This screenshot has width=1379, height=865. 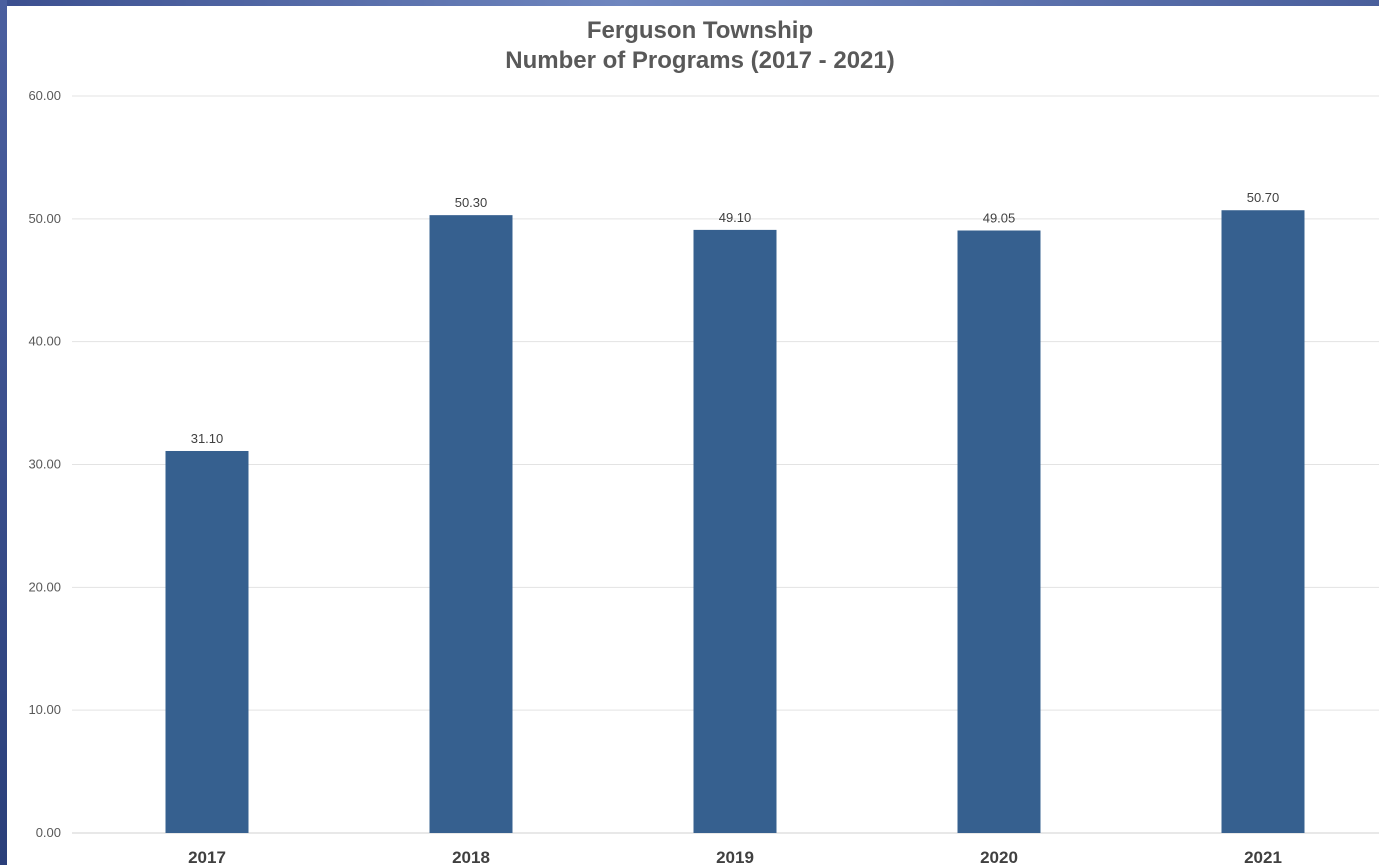 I want to click on y-tick-label: 60.00, so click(x=44, y=95).